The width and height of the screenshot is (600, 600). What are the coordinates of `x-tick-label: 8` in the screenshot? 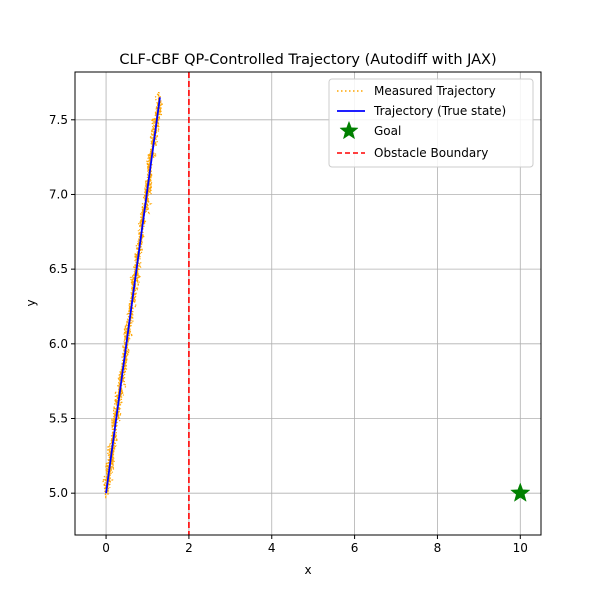 It's located at (438, 548).